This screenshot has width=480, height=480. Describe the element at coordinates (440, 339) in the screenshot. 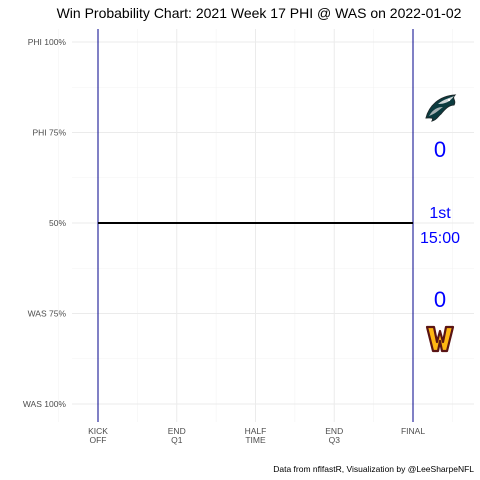

I see `commanders-w-logo` at that location.